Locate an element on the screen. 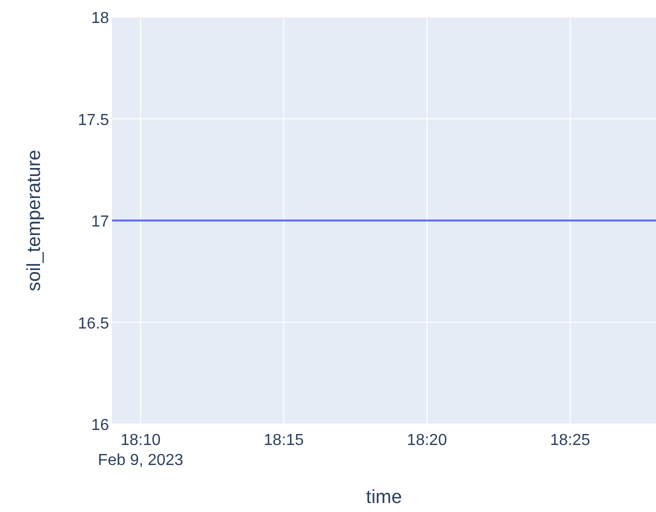 This screenshot has width=656, height=512. y-tick-label: 18 is located at coordinates (100, 18).